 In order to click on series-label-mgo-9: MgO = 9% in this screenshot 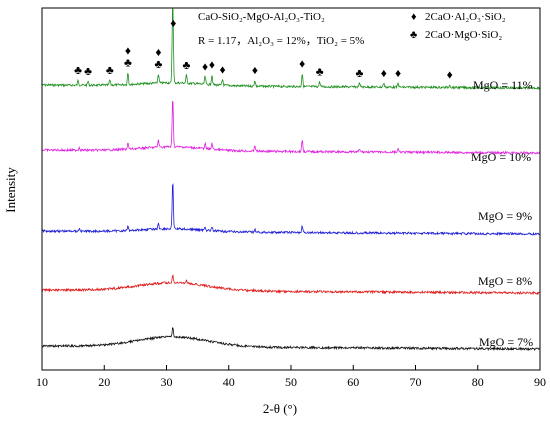, I will do `click(505, 216)`.